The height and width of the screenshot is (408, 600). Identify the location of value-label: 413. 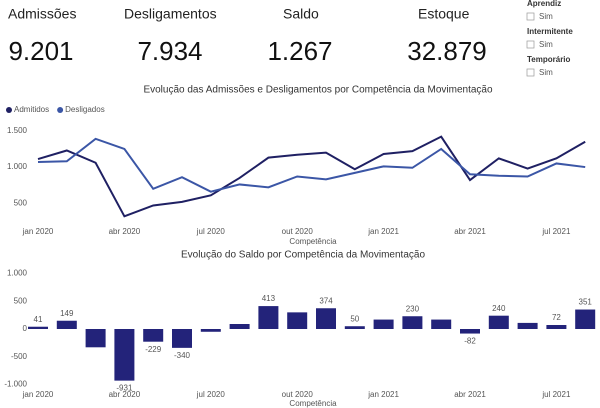
(269, 298).